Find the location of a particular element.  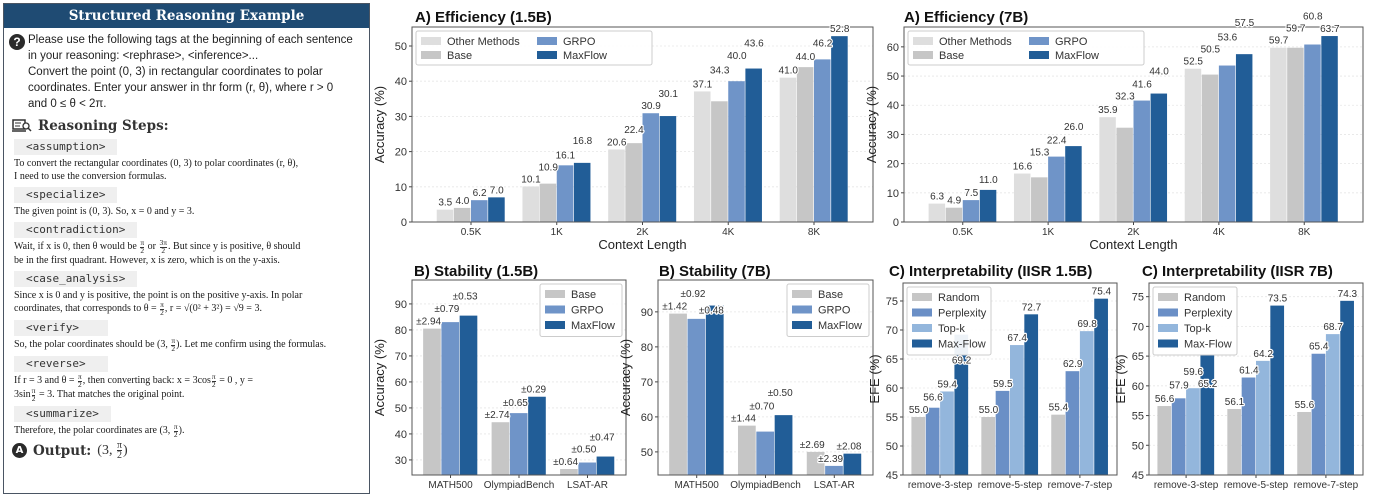

y-tick-label: 0 is located at coordinates (404, 223).